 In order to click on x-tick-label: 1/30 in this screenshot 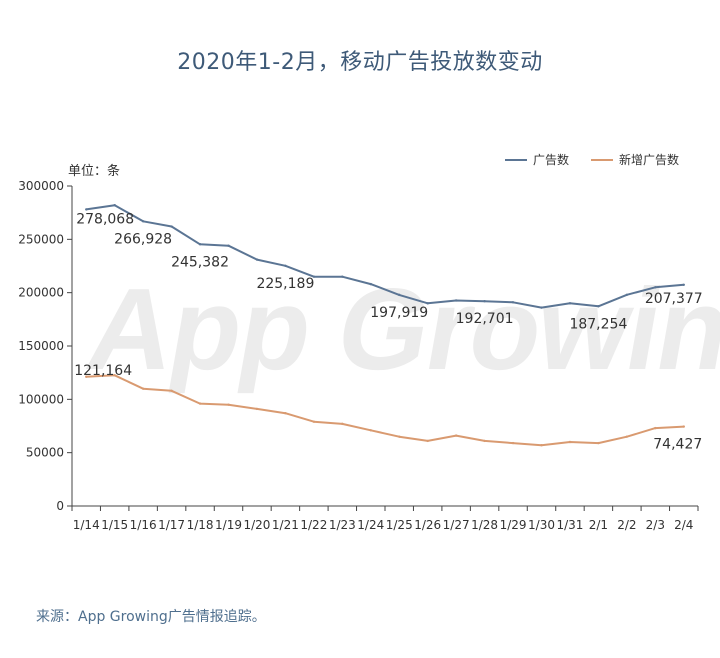, I will do `click(541, 525)`.